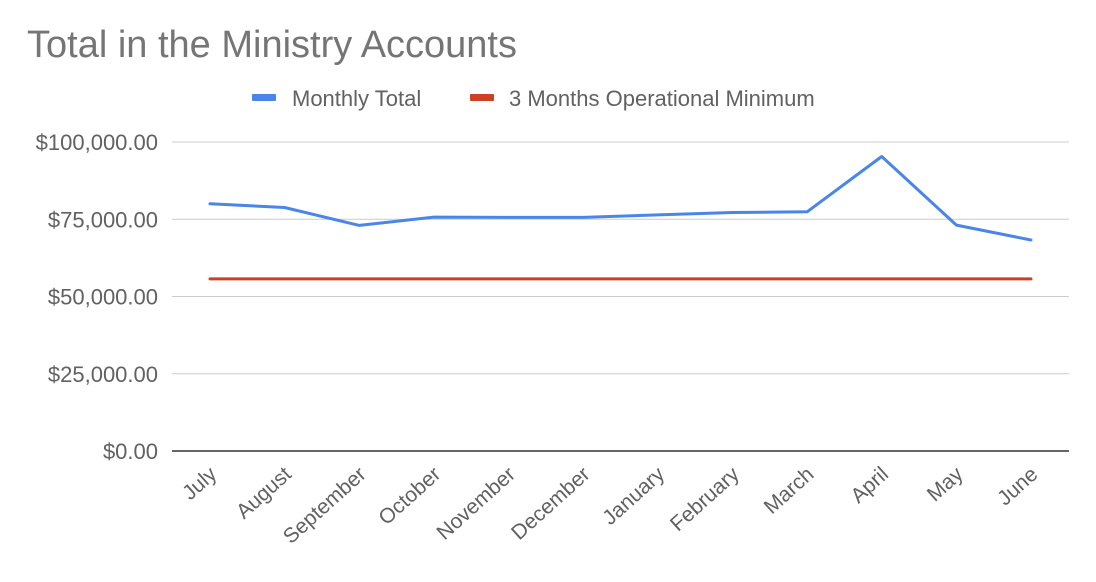 Image resolution: width=1096 pixels, height=582 pixels. I want to click on x-tick-label: October, so click(409, 496).